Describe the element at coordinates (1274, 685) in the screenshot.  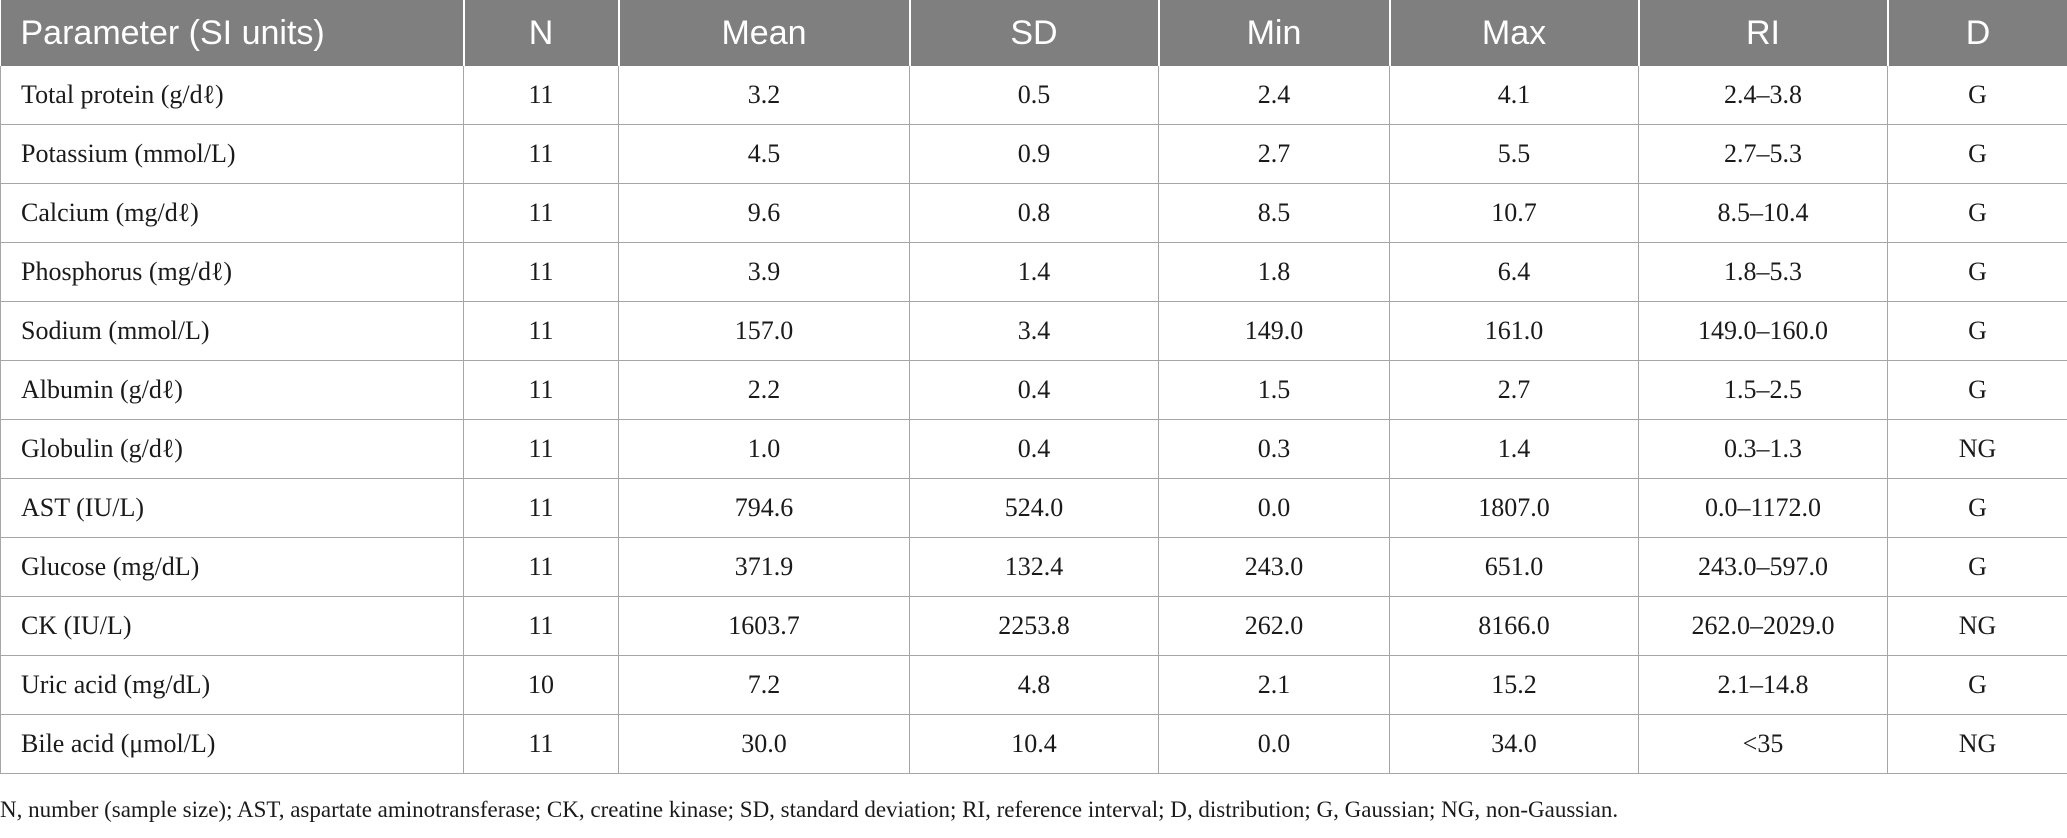
I see `cell-min: 2.1` at that location.